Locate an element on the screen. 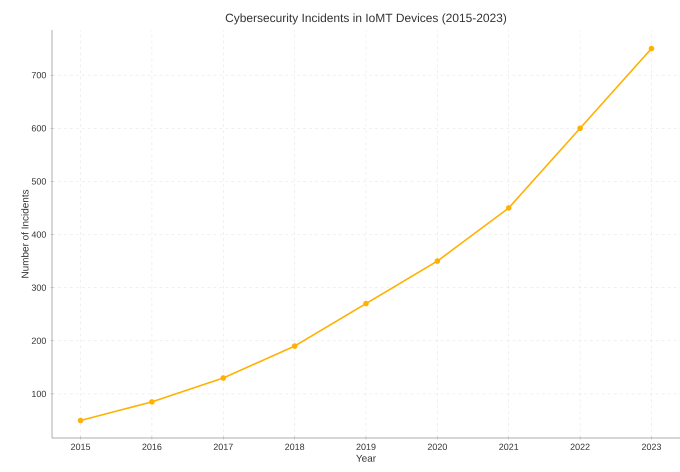 The image size is (680, 472). y-tick-label: 200 is located at coordinates (39, 341).